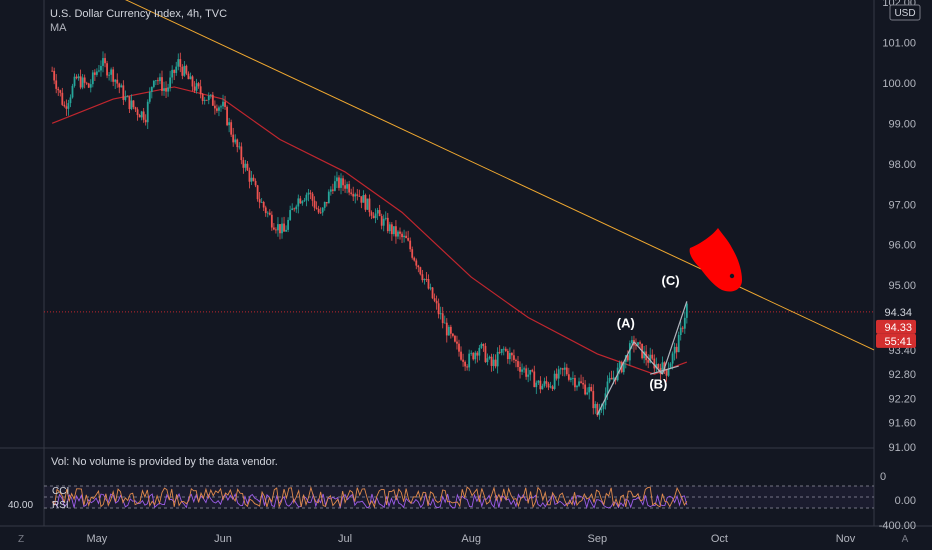  What do you see at coordinates (471, 539) in the screenshot?
I see `time-axis: May Jun Jul Aug Sep Oct Nov` at bounding box center [471, 539].